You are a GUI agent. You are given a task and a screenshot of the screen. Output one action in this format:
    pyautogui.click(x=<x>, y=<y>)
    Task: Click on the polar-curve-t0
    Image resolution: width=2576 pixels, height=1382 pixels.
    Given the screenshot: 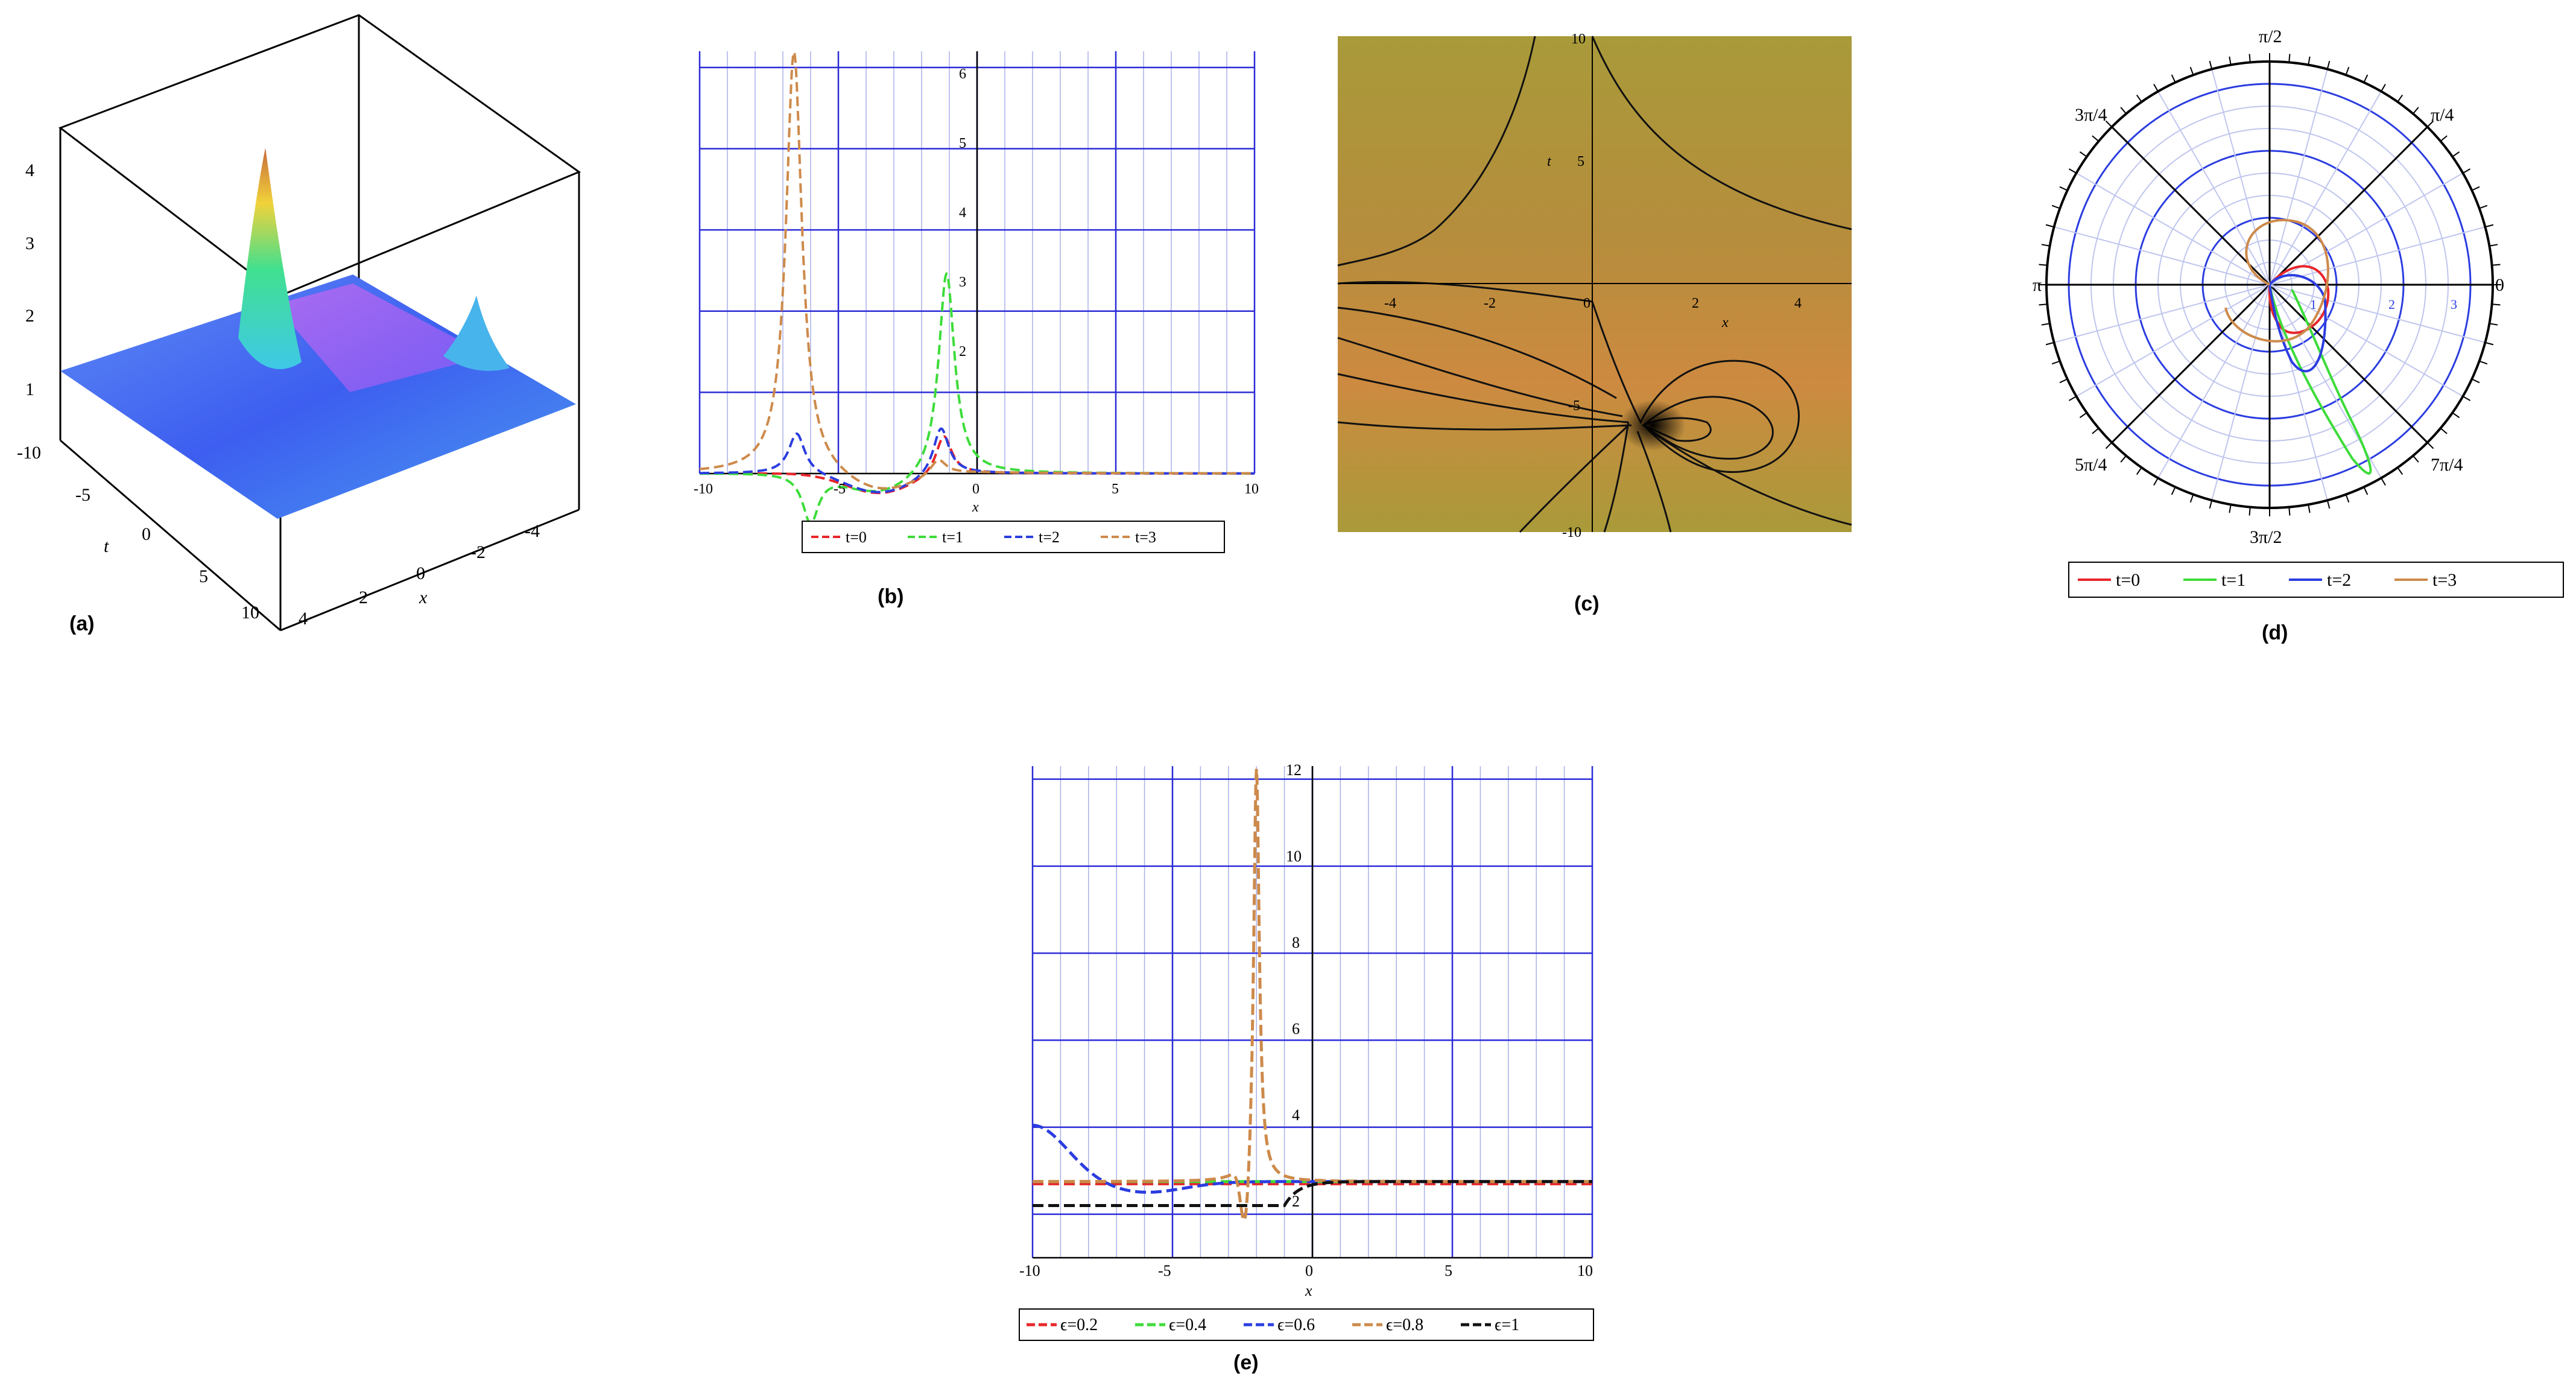 What is the action you would take?
    pyautogui.click(x=2299, y=299)
    